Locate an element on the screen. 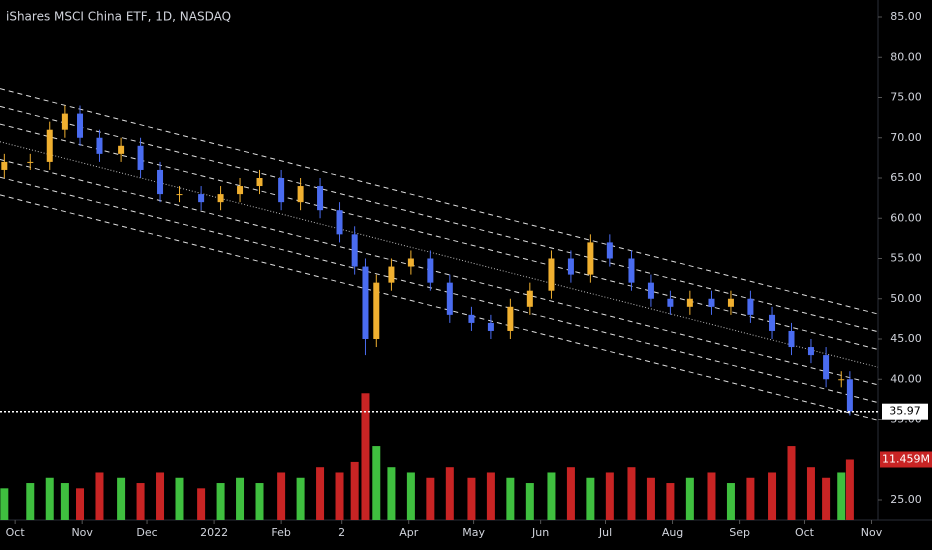 Image resolution: width=932 pixels, height=550 pixels. last-volume-box is located at coordinates (906, 459).